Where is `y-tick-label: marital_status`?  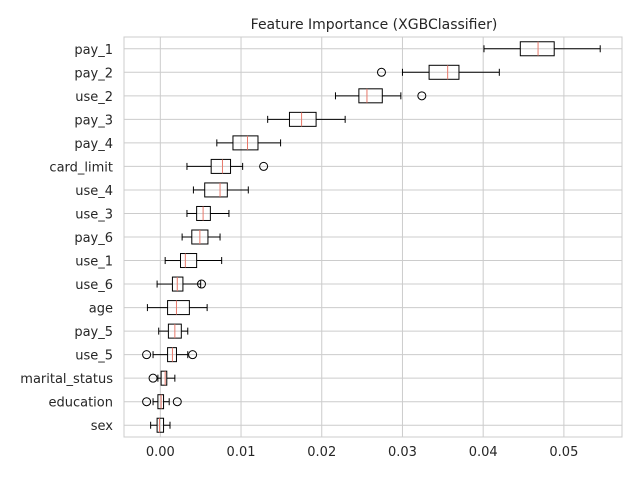
y-tick-label: marital_status is located at coordinates (66, 379).